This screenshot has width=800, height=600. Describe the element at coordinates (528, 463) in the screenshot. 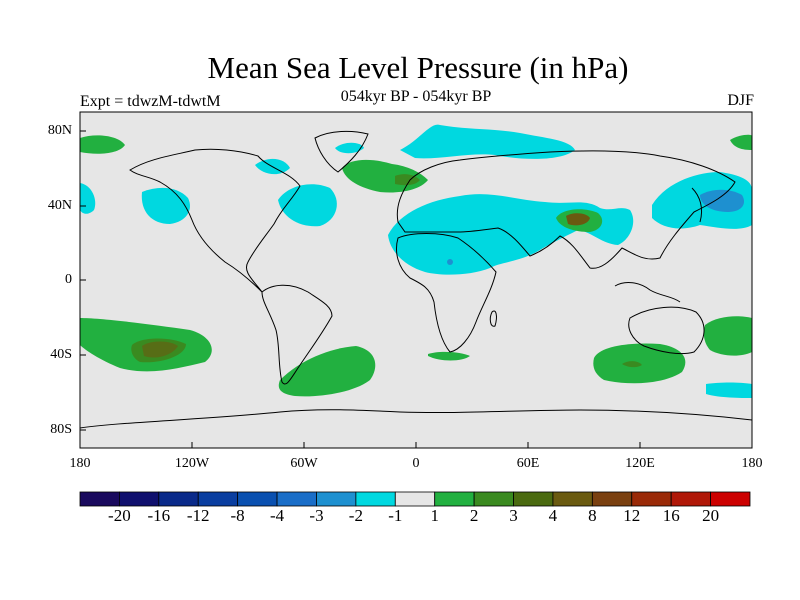

I see `lon-label-60e: 60E` at that location.